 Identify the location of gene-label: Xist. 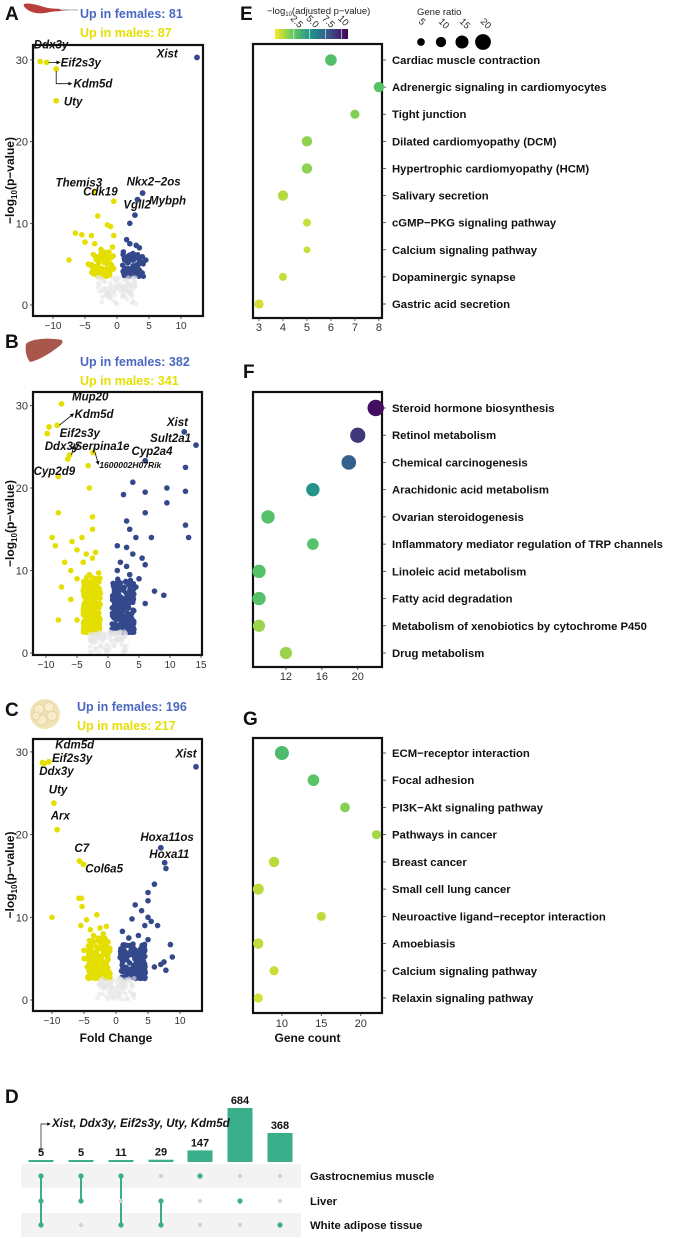
(186, 755).